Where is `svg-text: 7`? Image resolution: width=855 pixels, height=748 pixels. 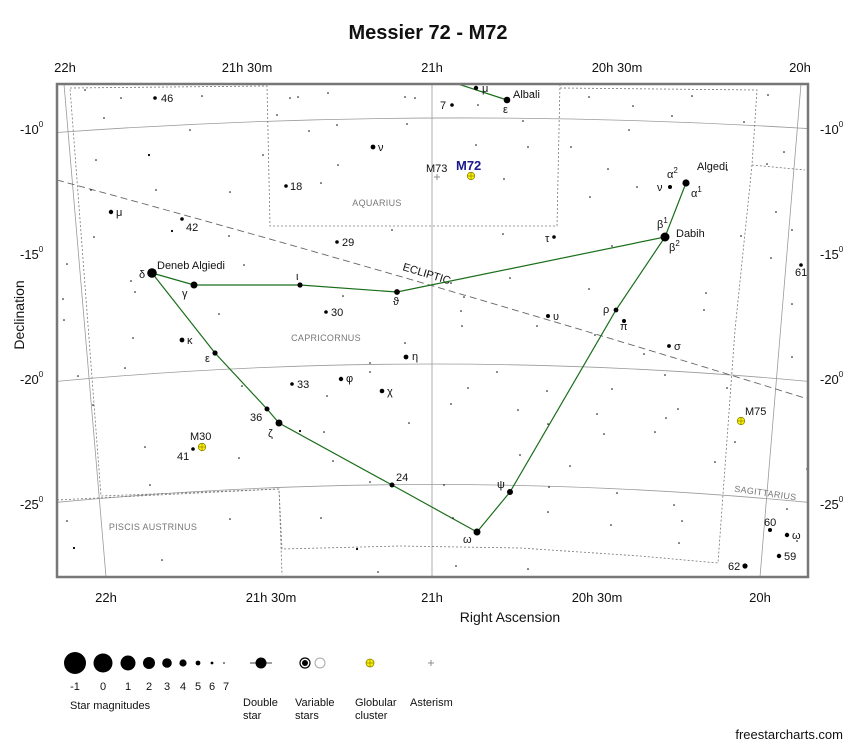 svg-text: 7 is located at coordinates (226, 687).